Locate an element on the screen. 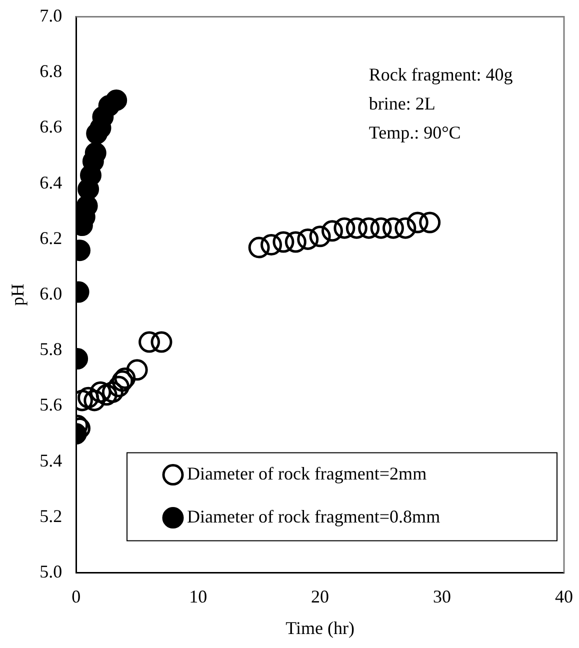 This screenshot has height=648, width=579. y-tick-label: 5.2 is located at coordinates (51, 516).